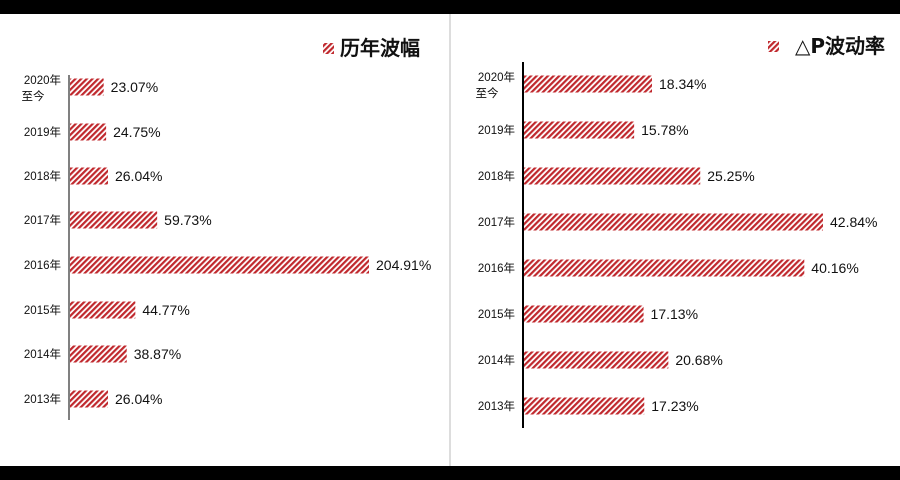 Image resolution: width=900 pixels, height=480 pixels. Describe the element at coordinates (165, 310) in the screenshot. I see `left-data-label: 44.77%` at that location.